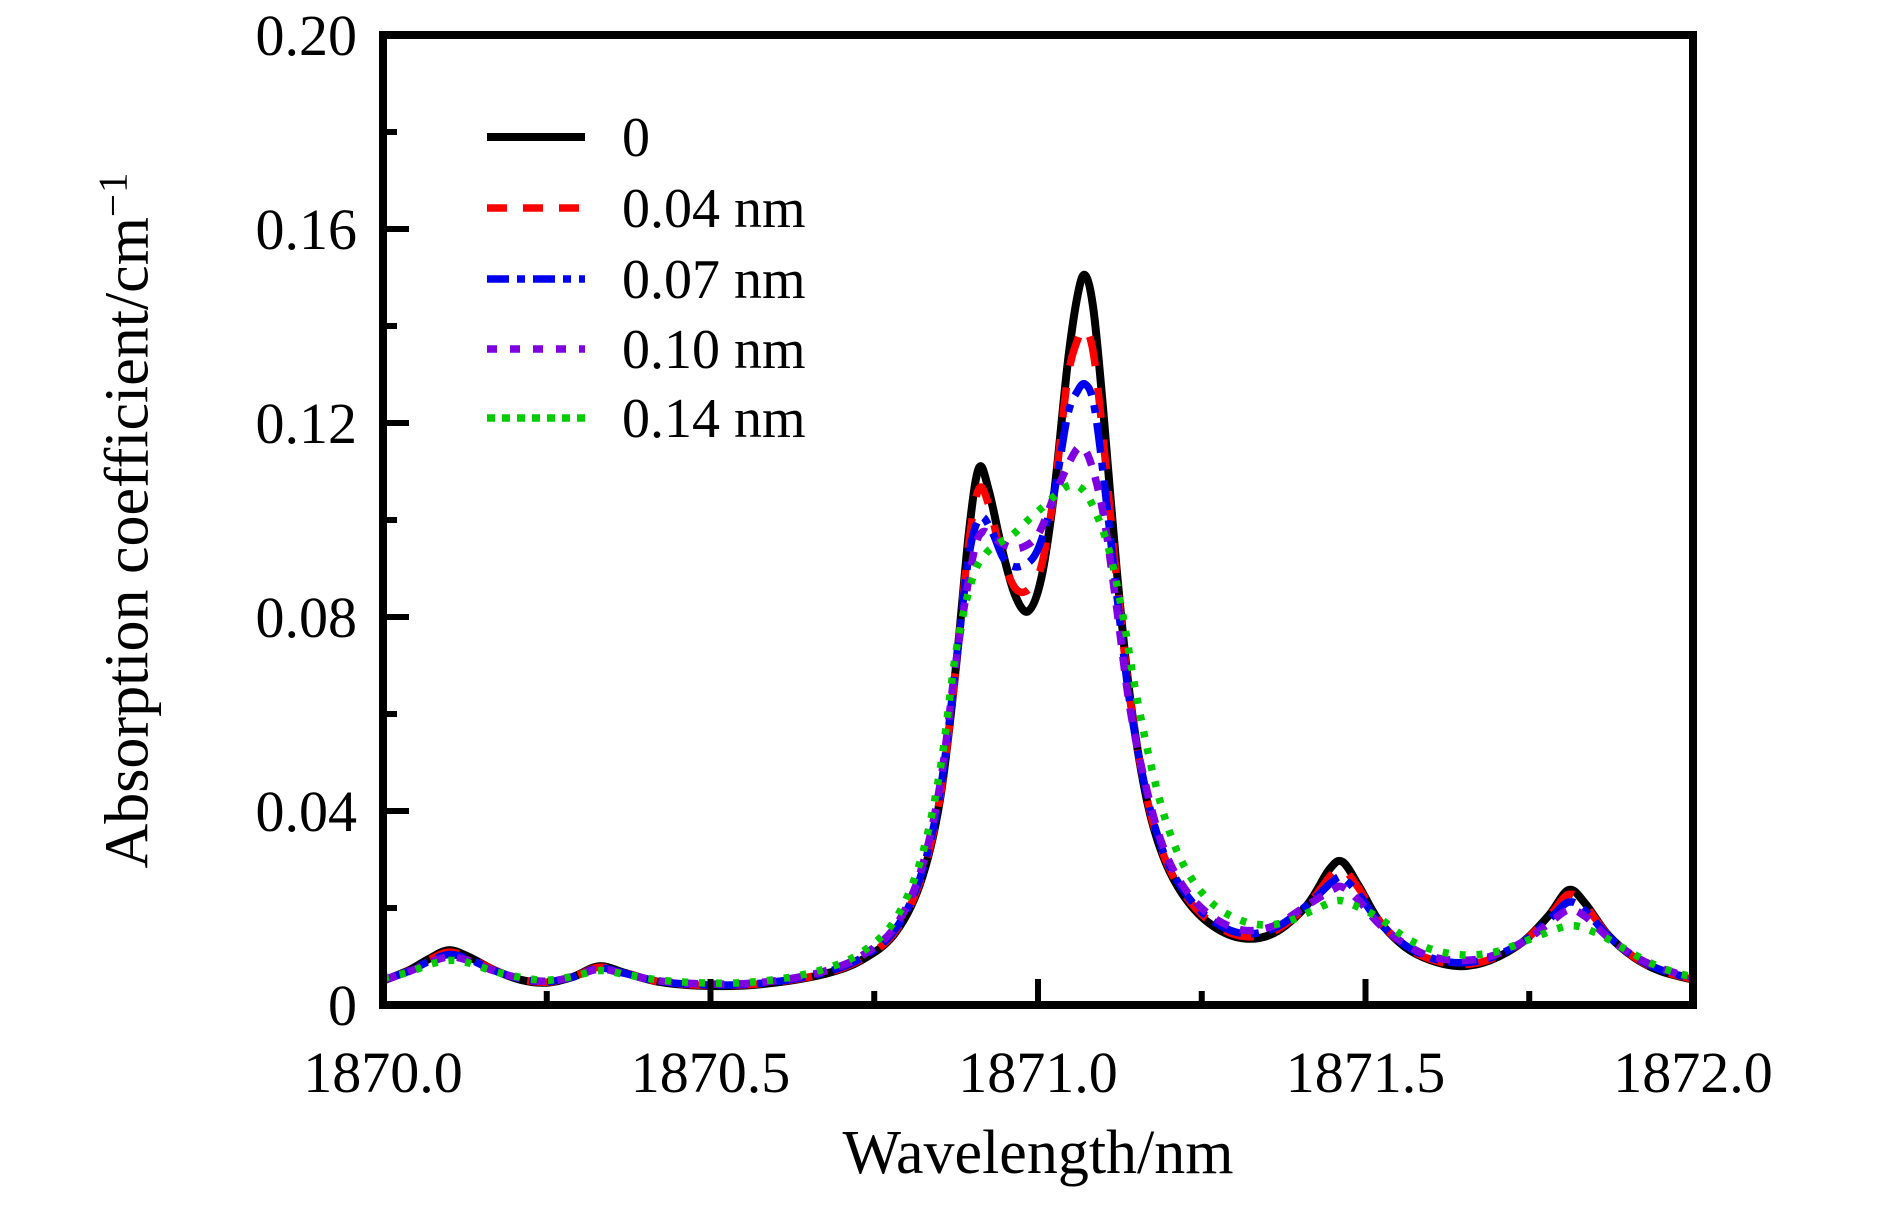  What do you see at coordinates (307, 35) in the screenshot?
I see `y-tick-label: 0.20` at bounding box center [307, 35].